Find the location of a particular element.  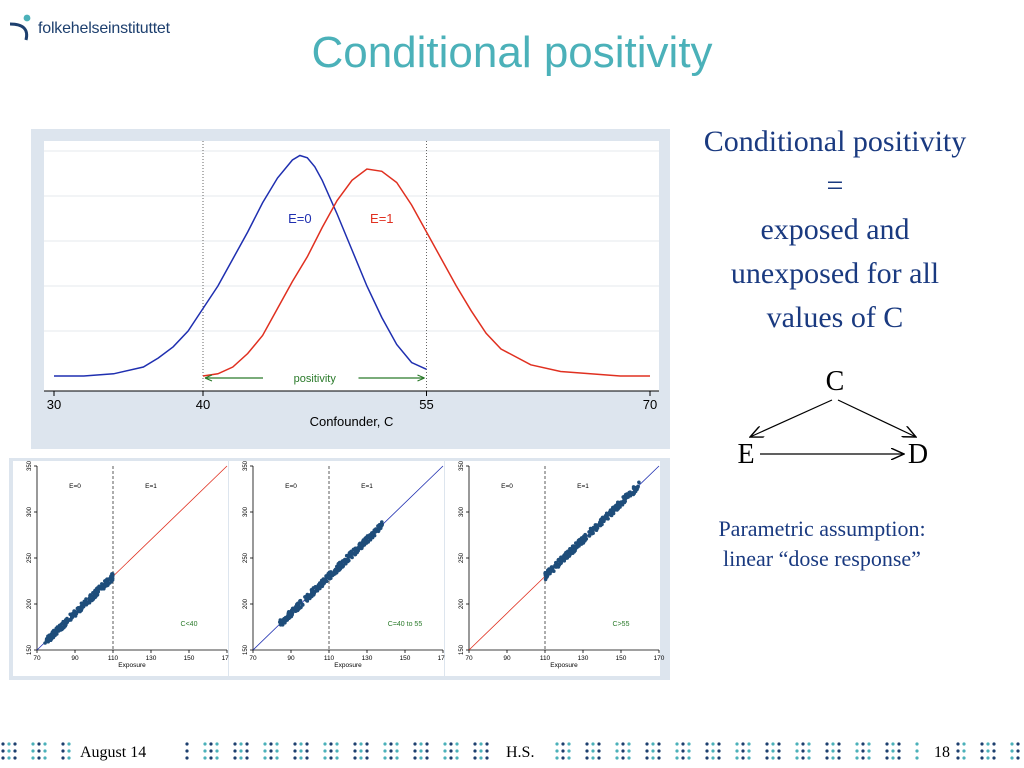

y-tick-label: 350 is located at coordinates (462, 465).